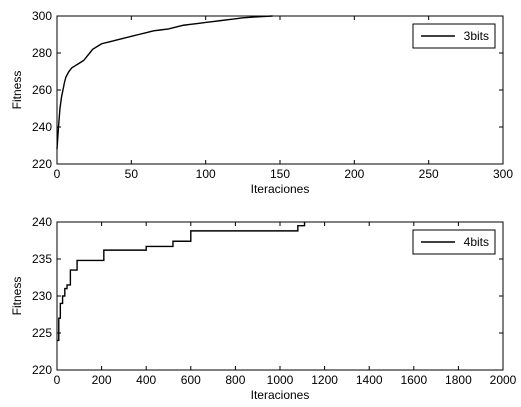  Describe the element at coordinates (42, 296) in the screenshot. I see `y-tick-label: 230` at that location.